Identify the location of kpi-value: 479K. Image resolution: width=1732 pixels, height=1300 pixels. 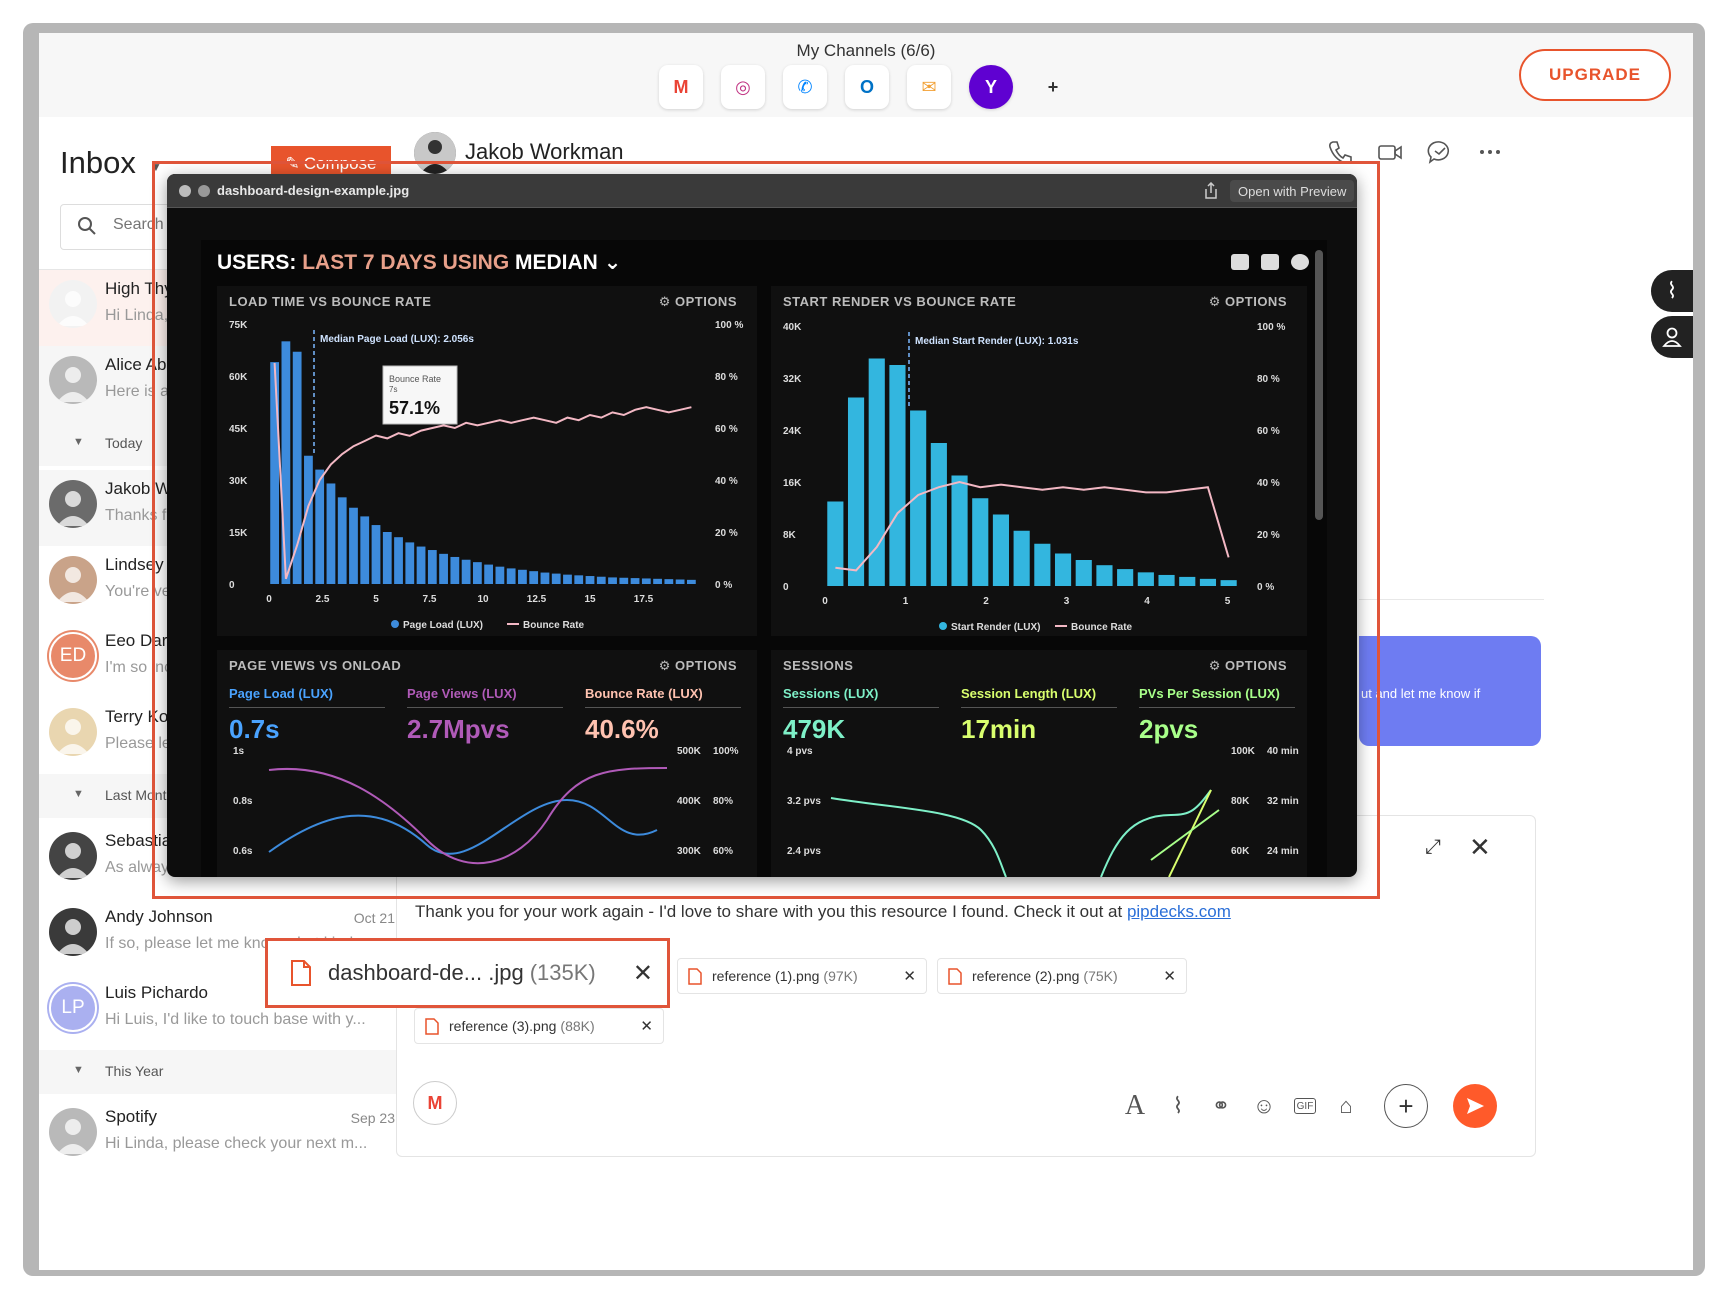
(814, 729).